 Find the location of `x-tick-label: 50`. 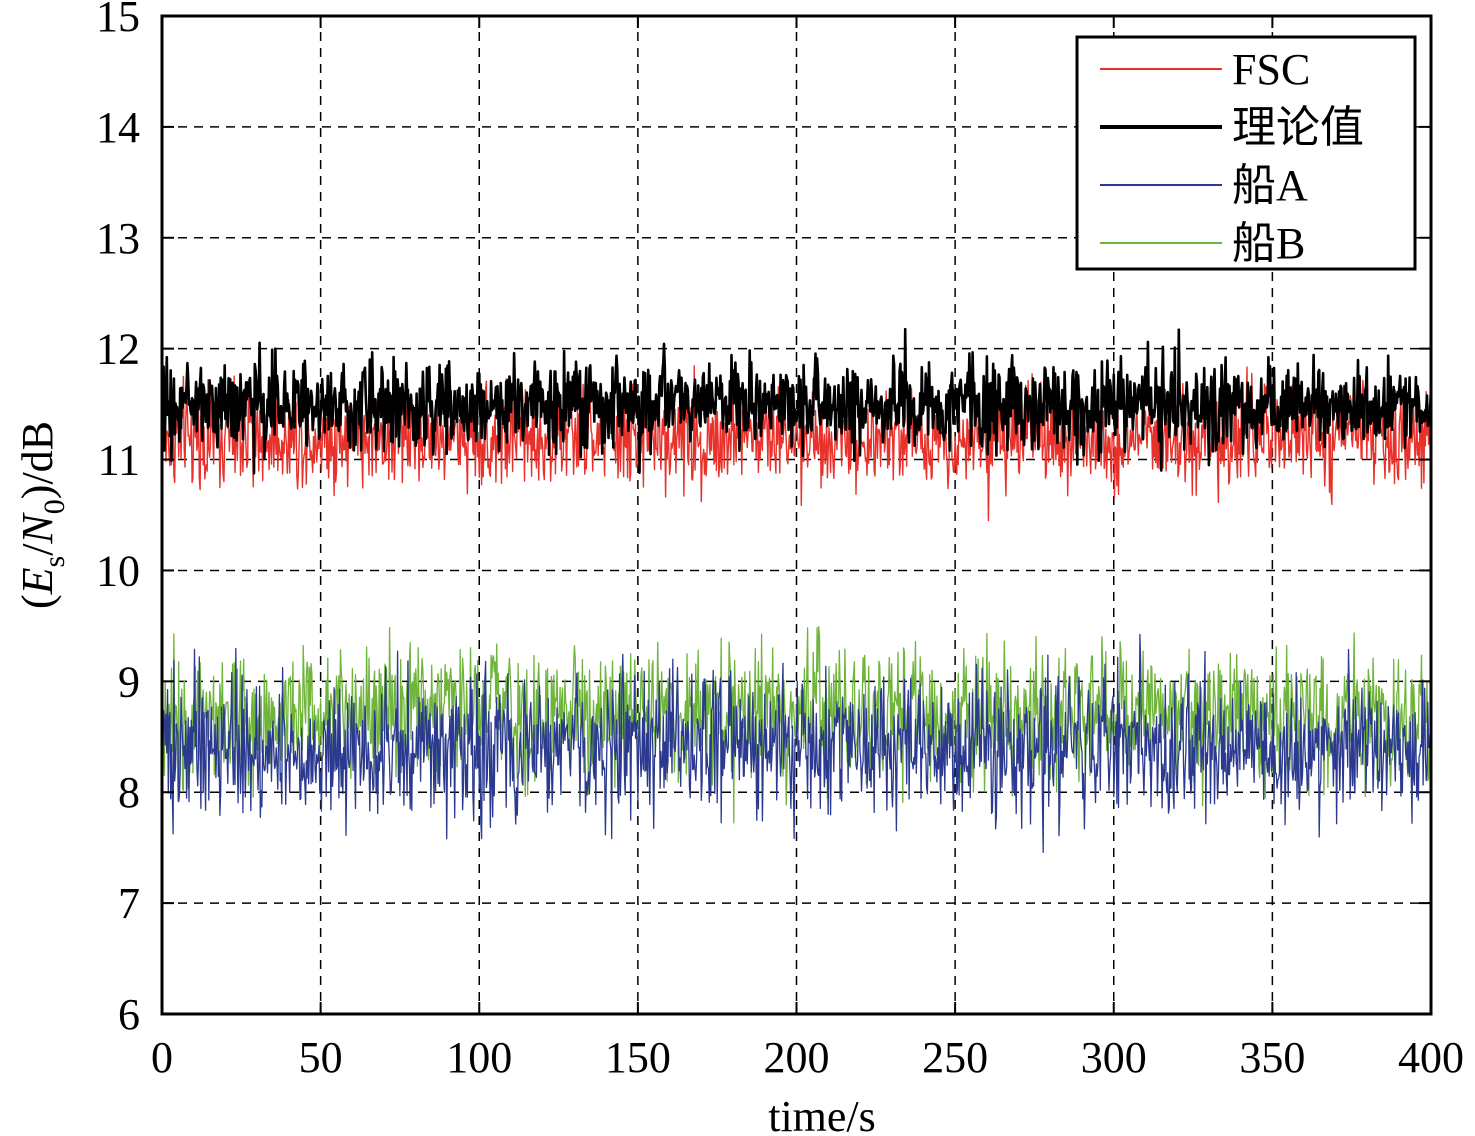

x-tick-label: 50 is located at coordinates (321, 1057).